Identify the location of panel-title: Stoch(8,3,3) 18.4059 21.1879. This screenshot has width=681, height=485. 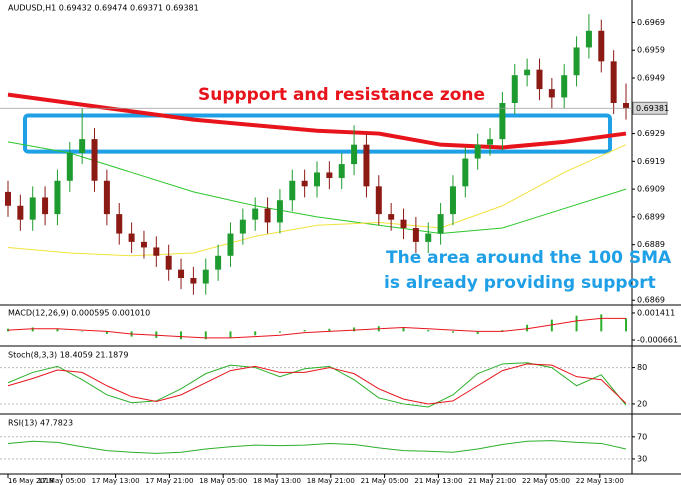
(68, 355).